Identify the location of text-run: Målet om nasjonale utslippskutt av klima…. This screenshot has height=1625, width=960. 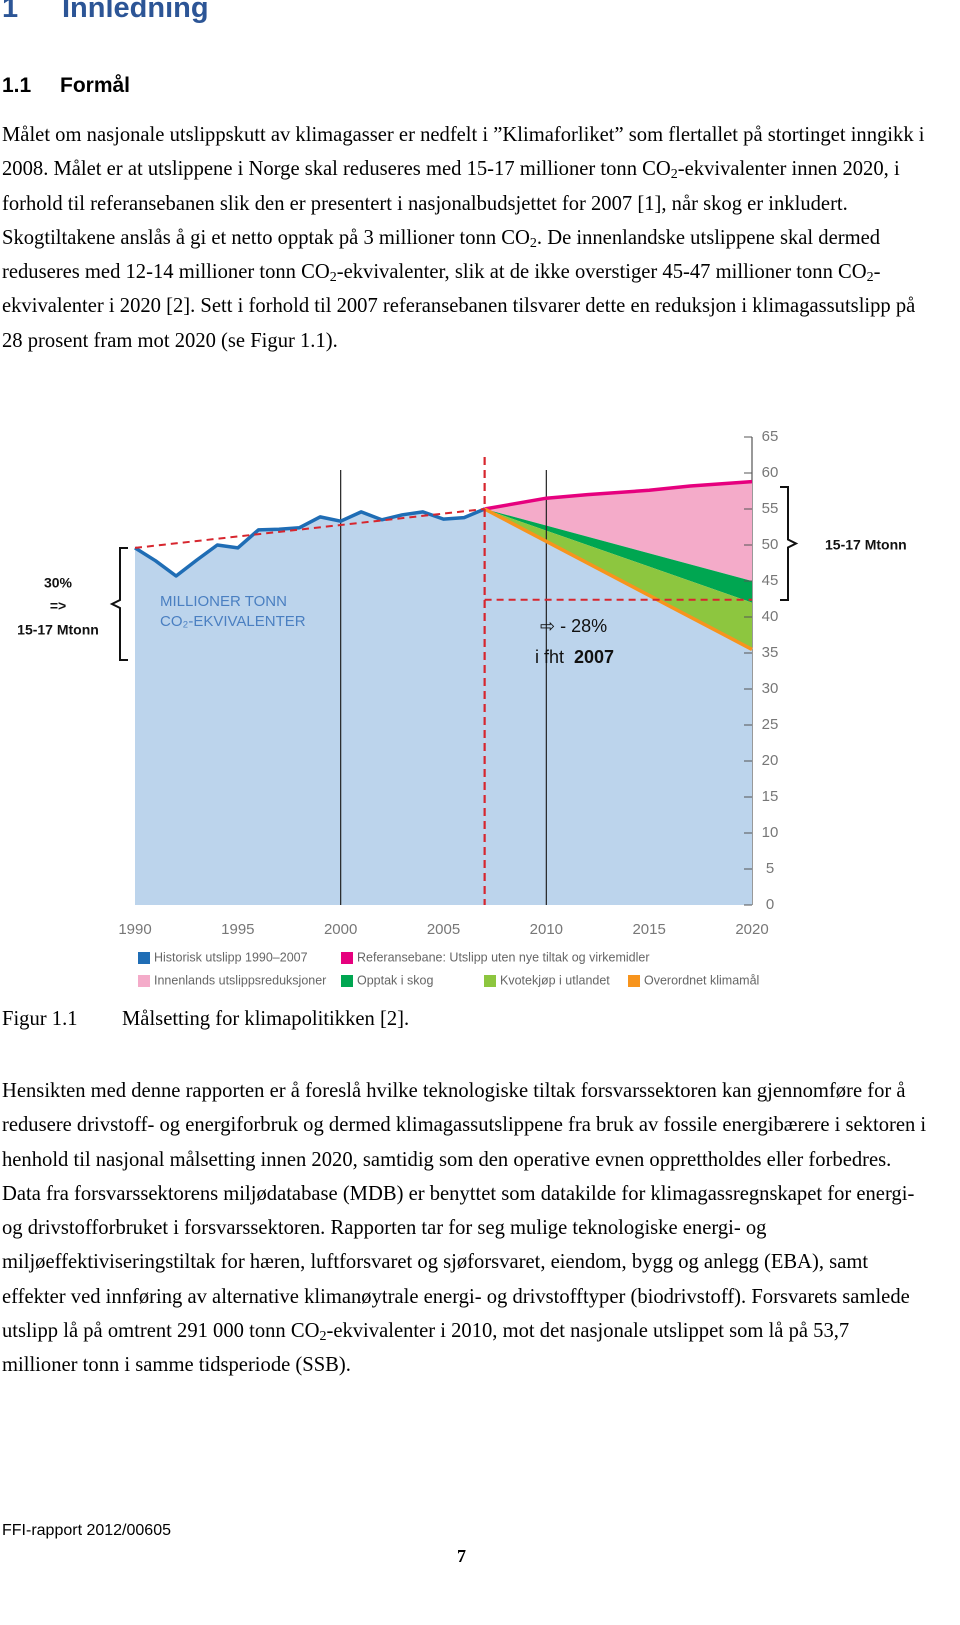
(463, 152).